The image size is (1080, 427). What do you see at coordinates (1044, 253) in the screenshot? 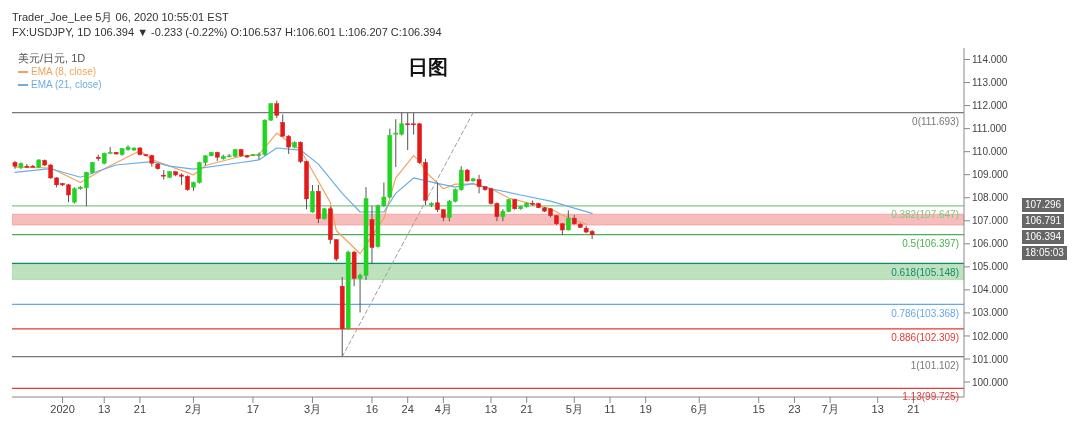
I see `text: 18:05:03` at bounding box center [1044, 253].